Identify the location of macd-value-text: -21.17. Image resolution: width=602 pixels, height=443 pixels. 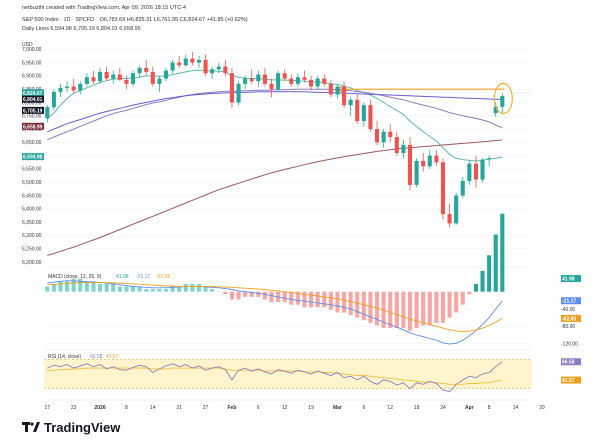
(569, 302).